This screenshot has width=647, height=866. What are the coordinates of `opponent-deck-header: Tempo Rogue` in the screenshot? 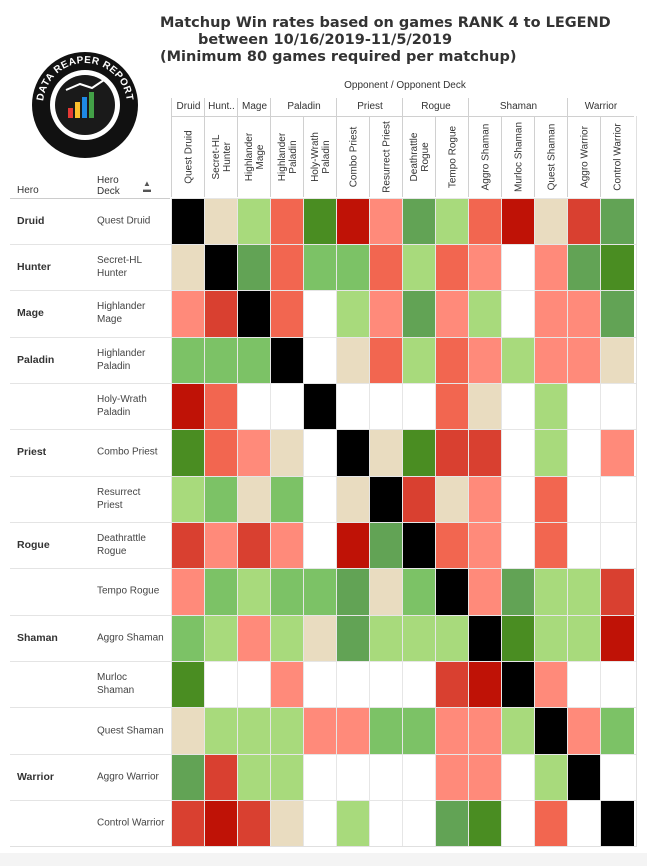 It's located at (452, 156).